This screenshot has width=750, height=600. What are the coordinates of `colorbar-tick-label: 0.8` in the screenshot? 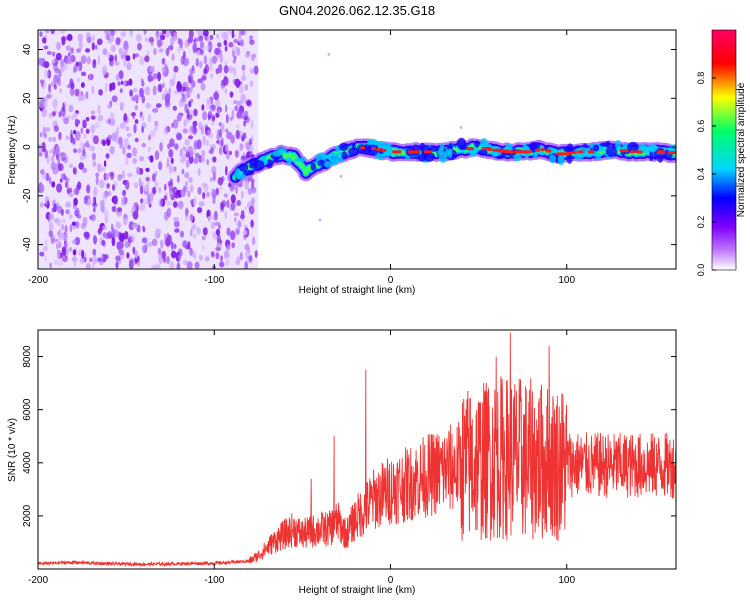 It's located at (701, 78).